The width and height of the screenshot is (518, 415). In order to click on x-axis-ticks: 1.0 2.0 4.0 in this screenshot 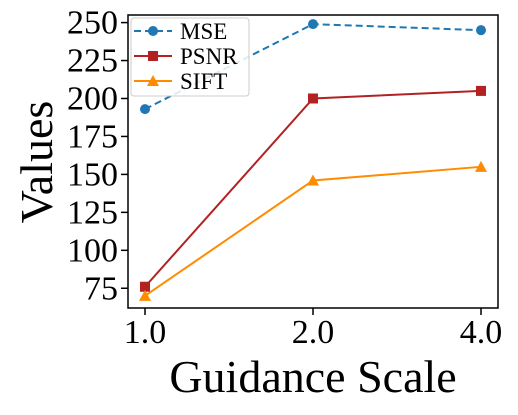, I will do `click(313, 329)`.